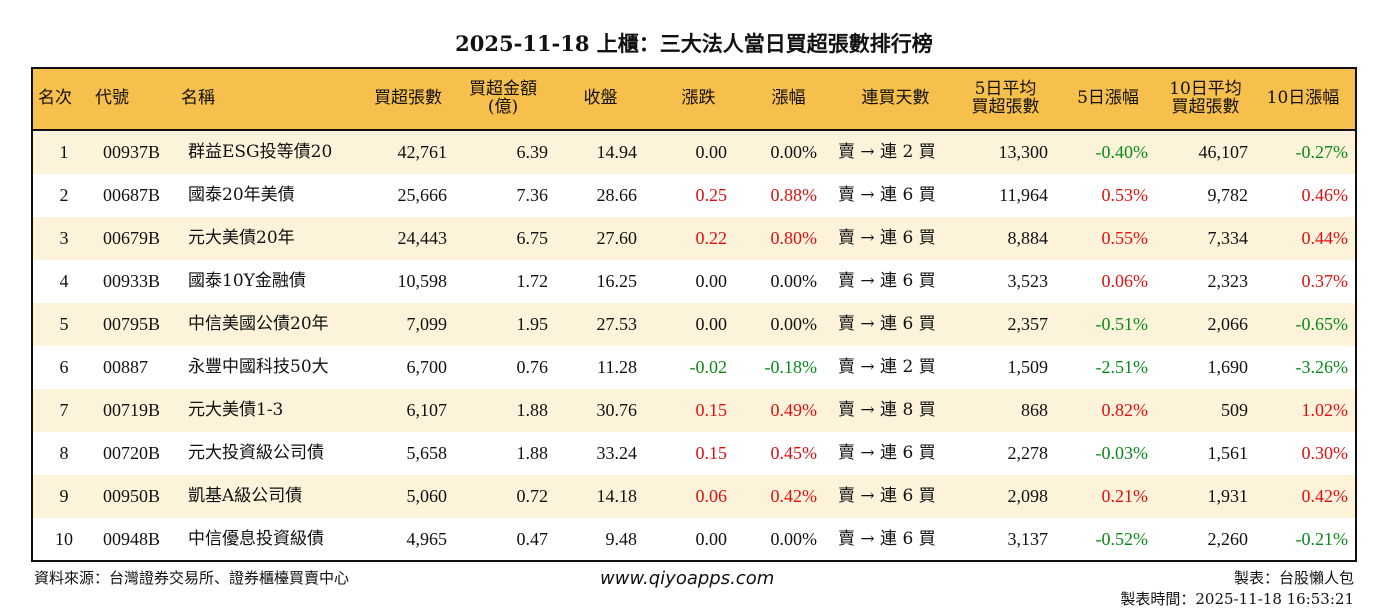 The image size is (1388, 612). Describe the element at coordinates (1234, 410) in the screenshot. I see `cell-avg10-net-buy: 509` at that location.